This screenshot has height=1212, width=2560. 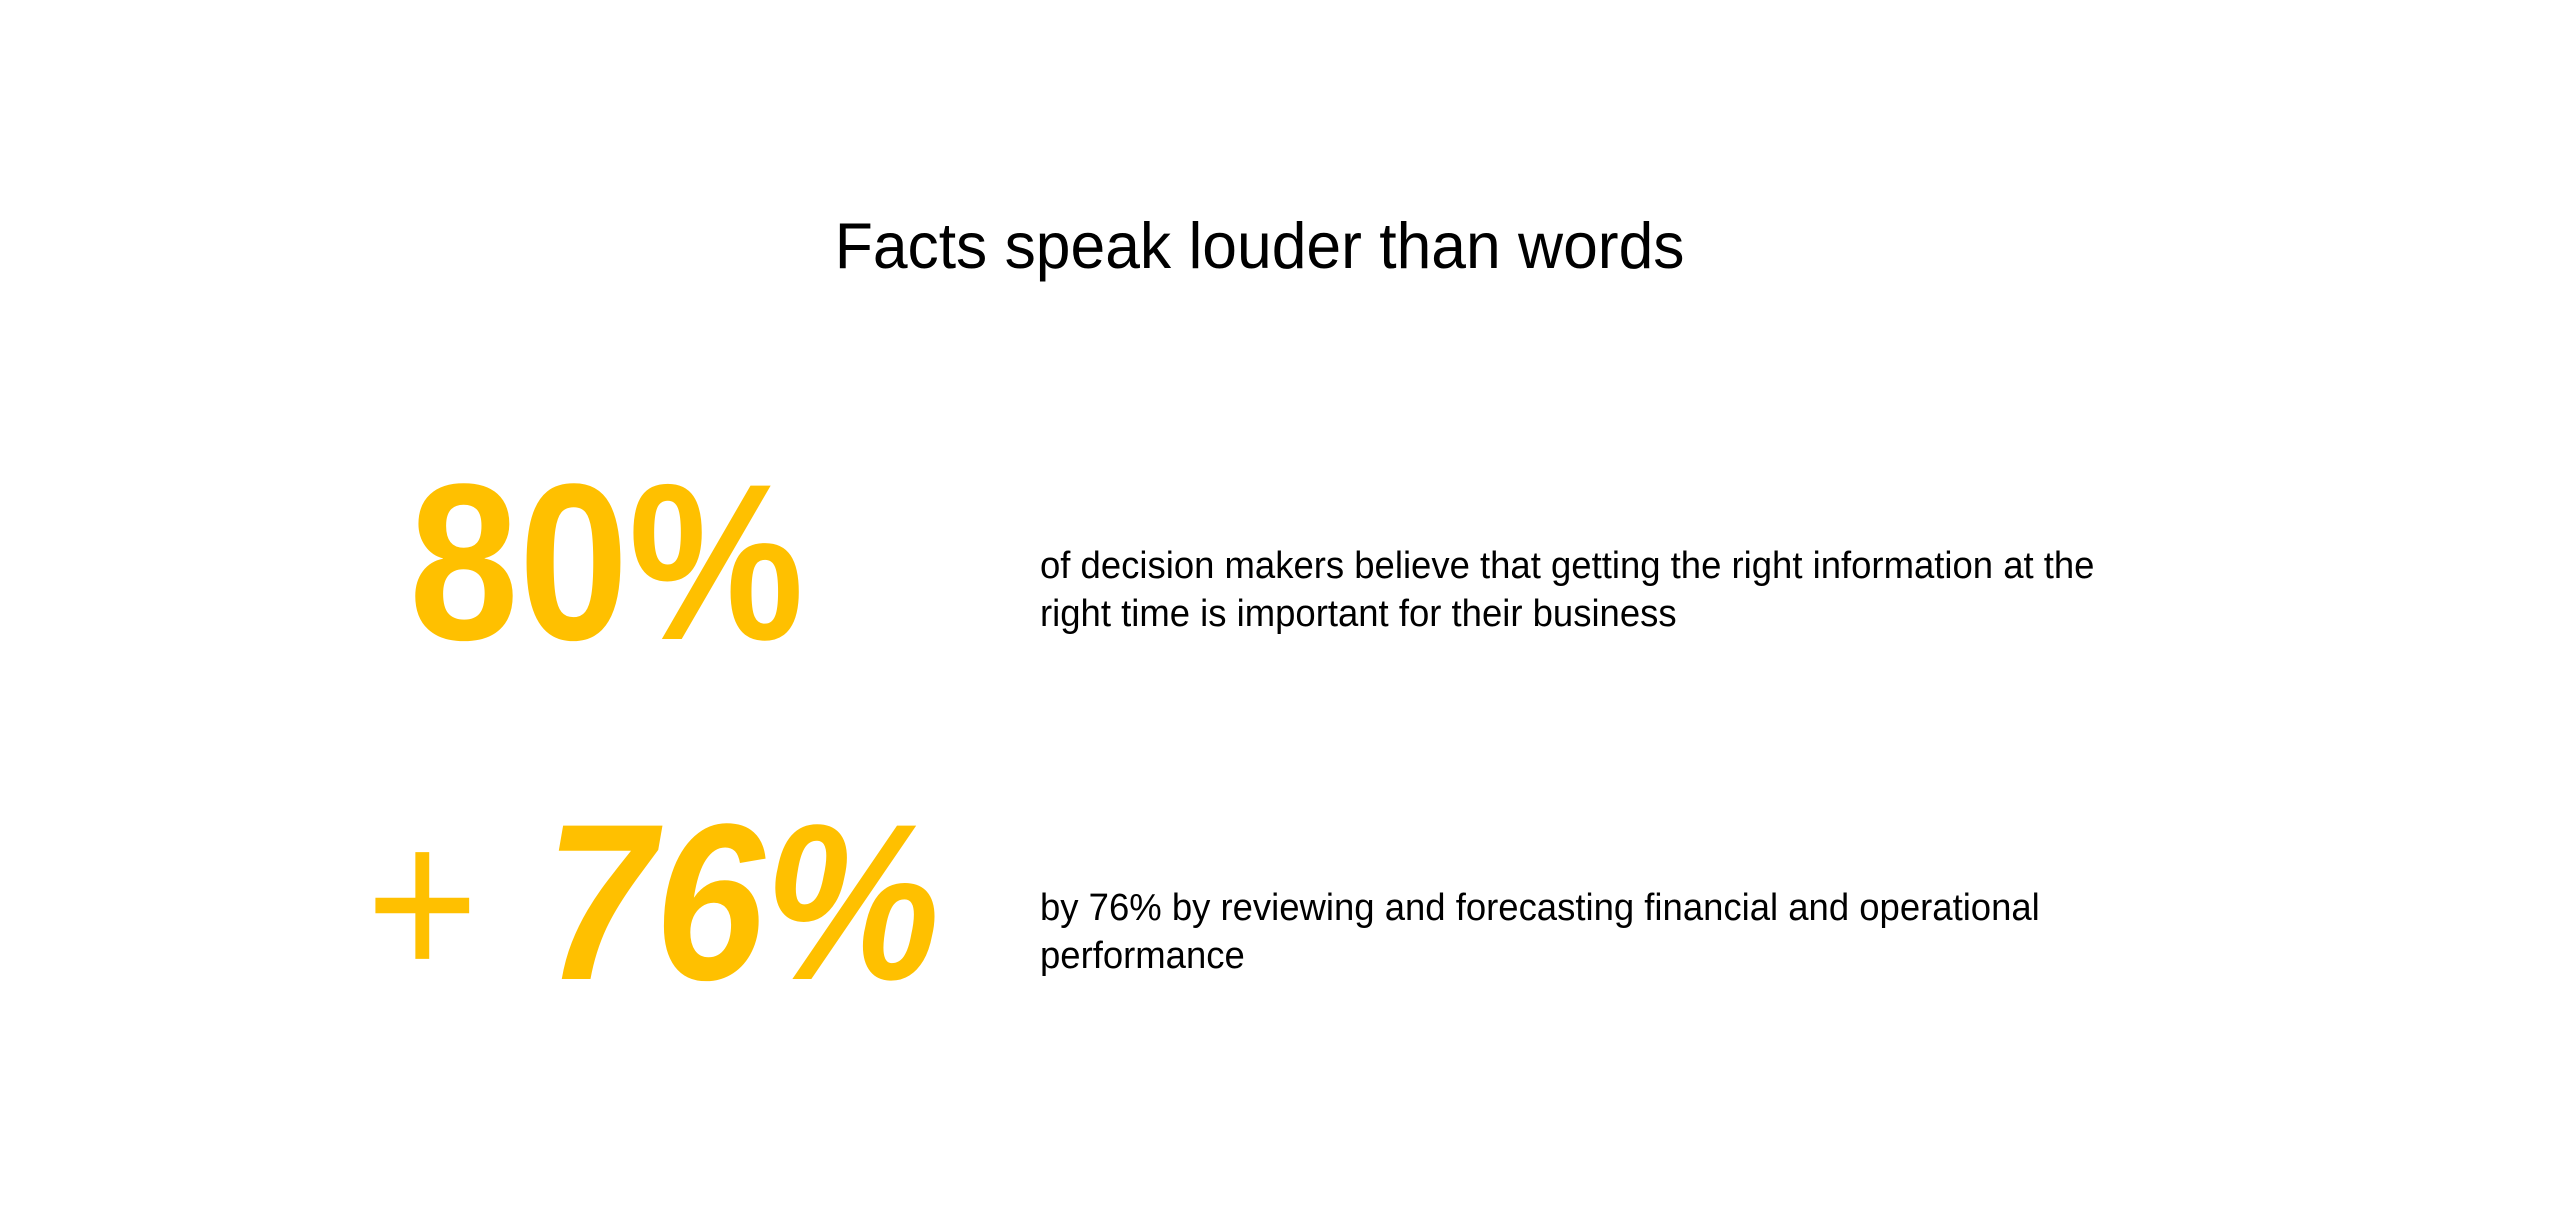 What do you see at coordinates (743, 902) in the screenshot?
I see `stat-76-value: 76%` at bounding box center [743, 902].